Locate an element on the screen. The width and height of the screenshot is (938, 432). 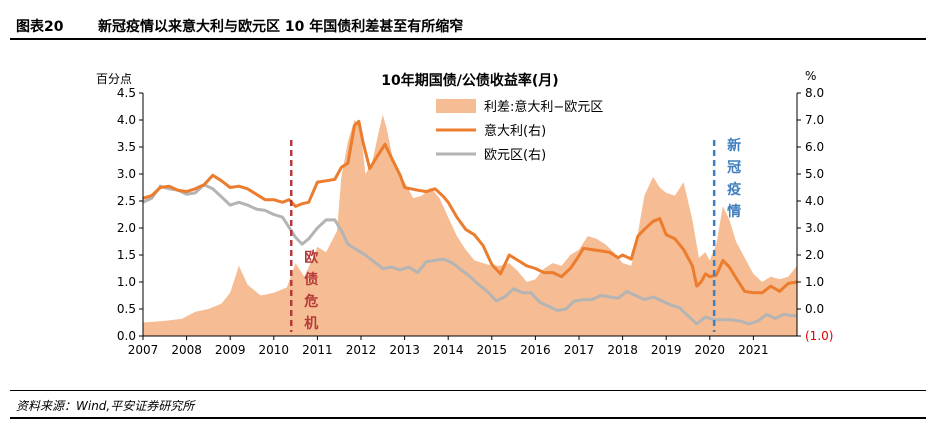
right-tick-label: 6.0 is located at coordinates (814, 147).